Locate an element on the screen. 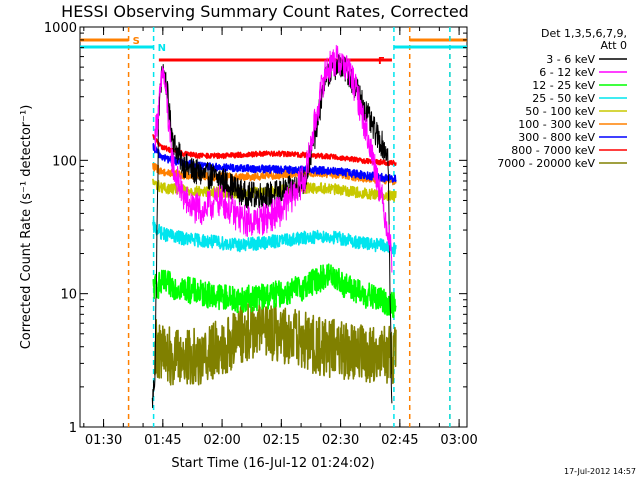 This screenshot has height=480, width=640. legend-label: 300 - 800 keV is located at coordinates (556, 137).